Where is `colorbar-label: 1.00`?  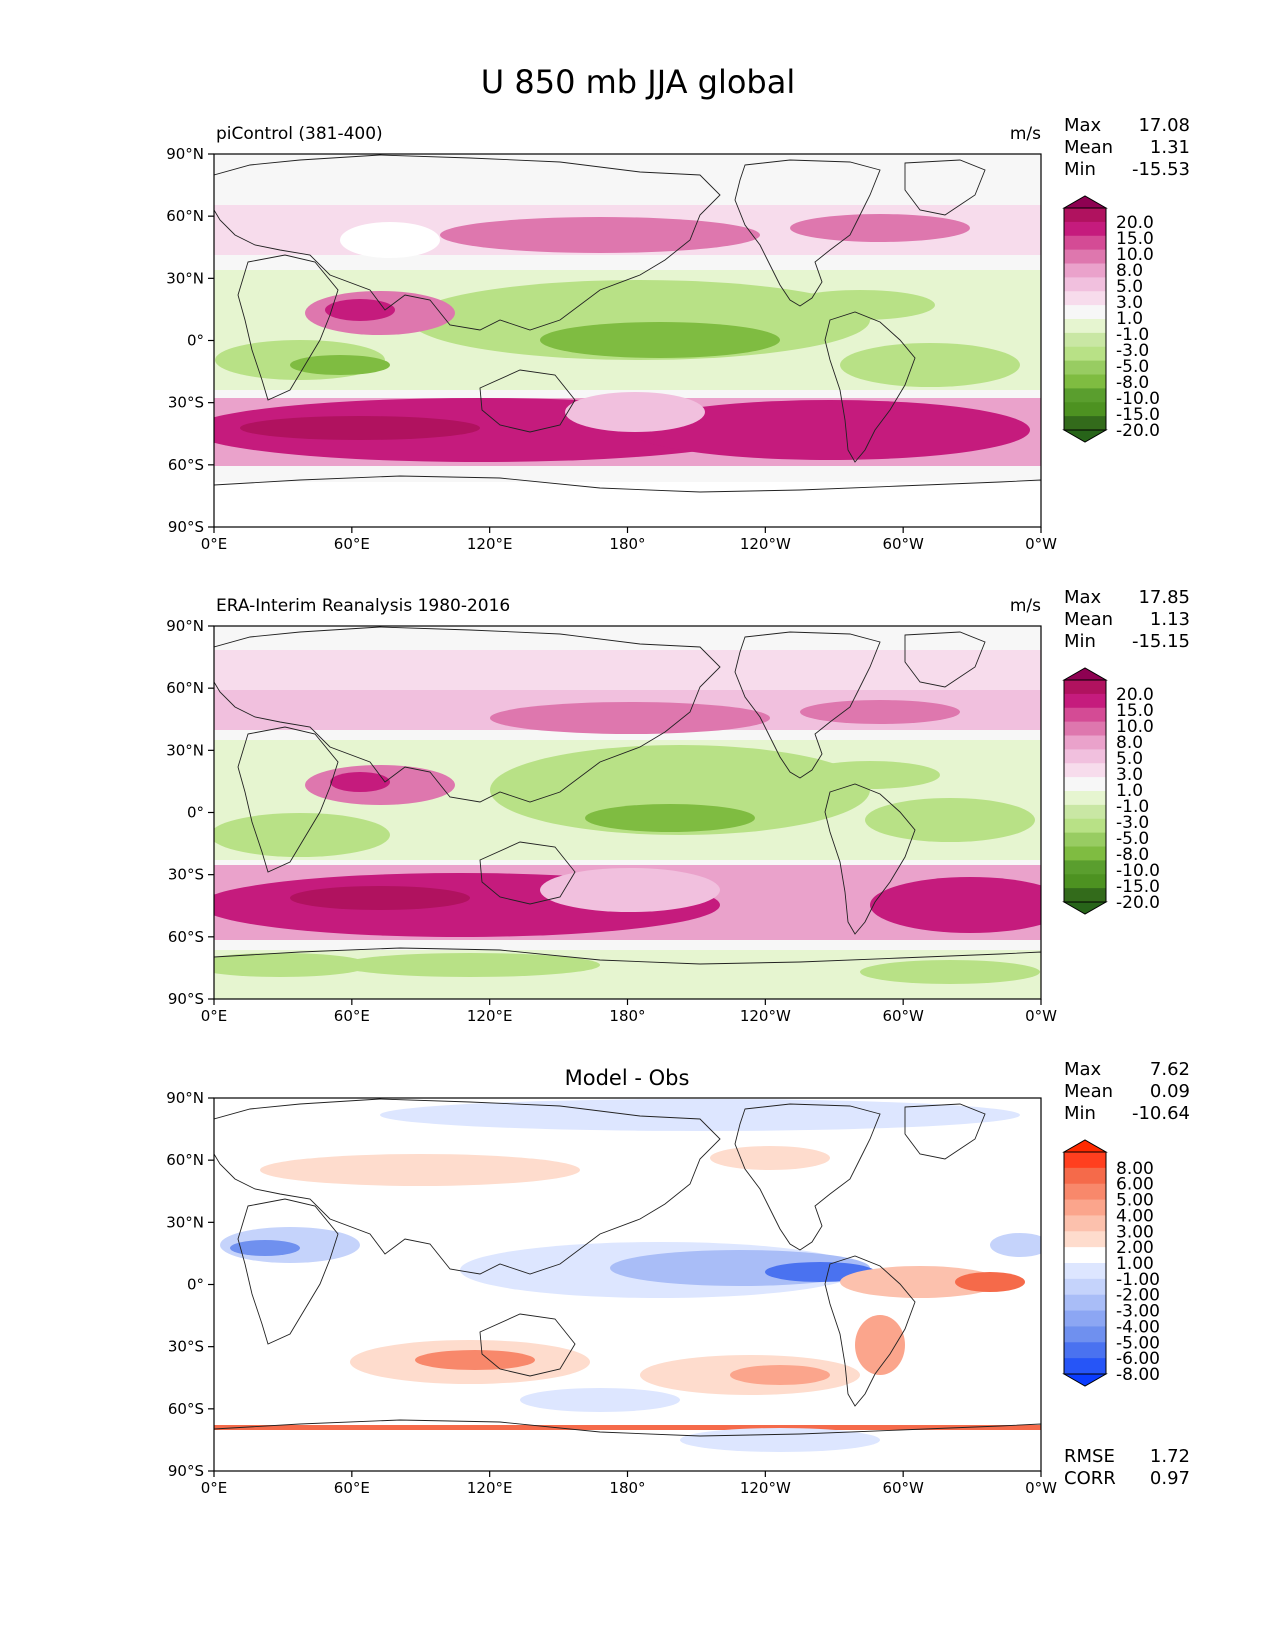
colorbar-label: 1.00 is located at coordinates (1135, 1264).